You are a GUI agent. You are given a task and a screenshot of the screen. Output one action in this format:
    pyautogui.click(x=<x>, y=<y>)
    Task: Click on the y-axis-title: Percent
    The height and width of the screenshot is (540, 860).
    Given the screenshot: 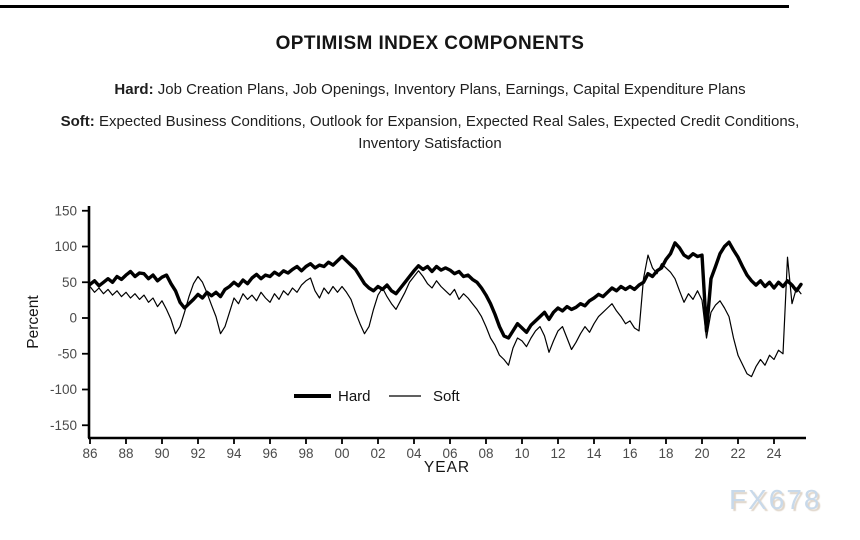 What is the action you would take?
    pyautogui.click(x=33, y=322)
    